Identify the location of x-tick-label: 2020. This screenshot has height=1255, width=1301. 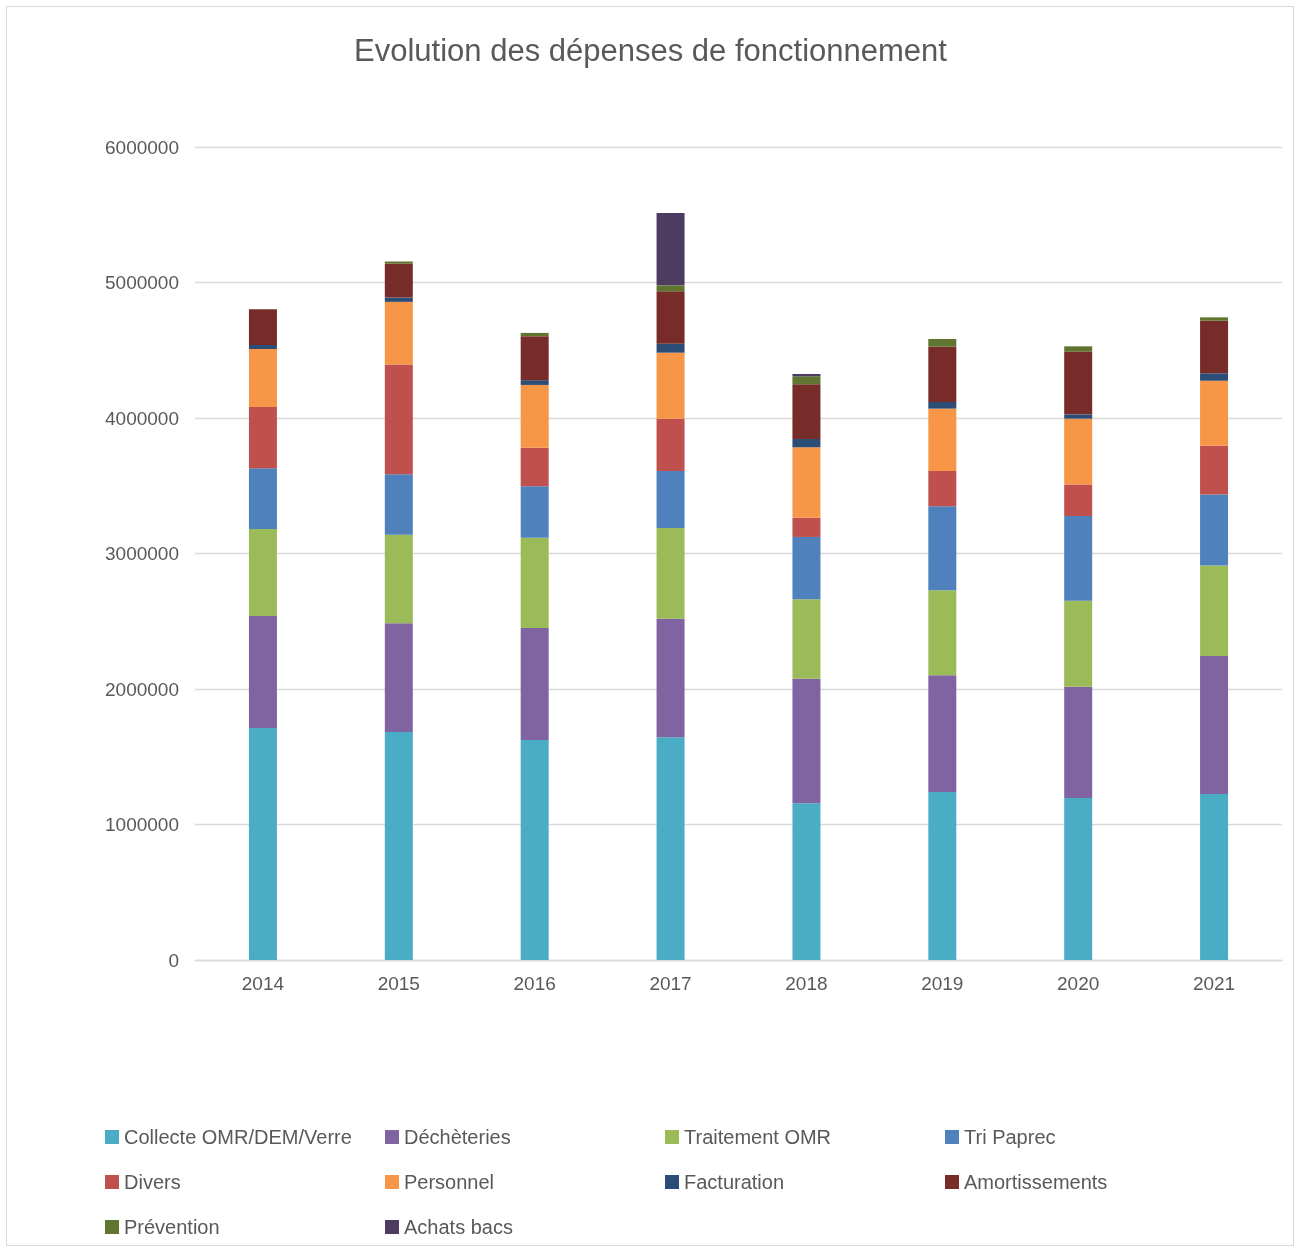
(1078, 983).